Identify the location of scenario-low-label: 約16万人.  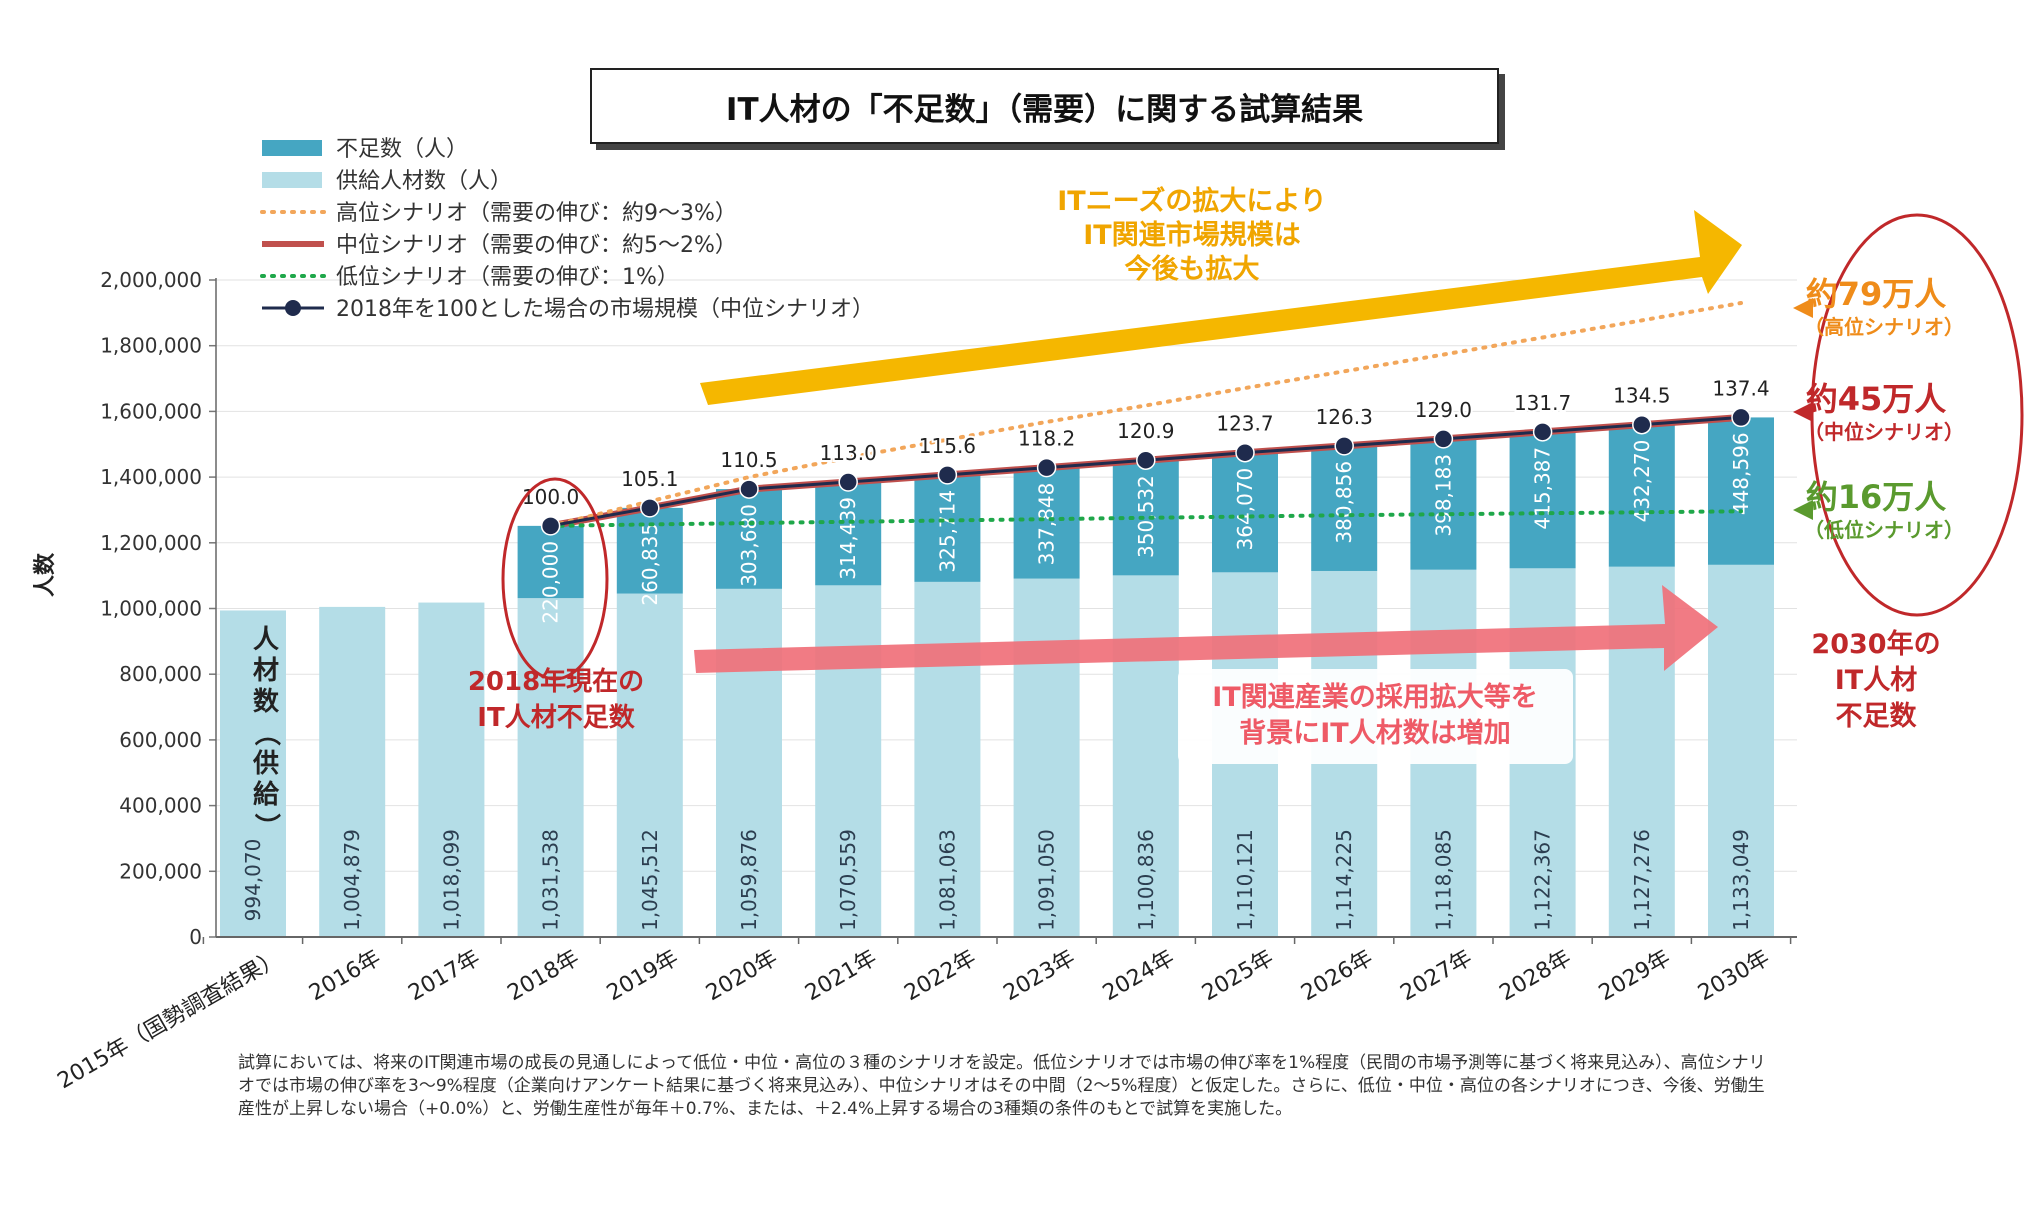
(1876, 497).